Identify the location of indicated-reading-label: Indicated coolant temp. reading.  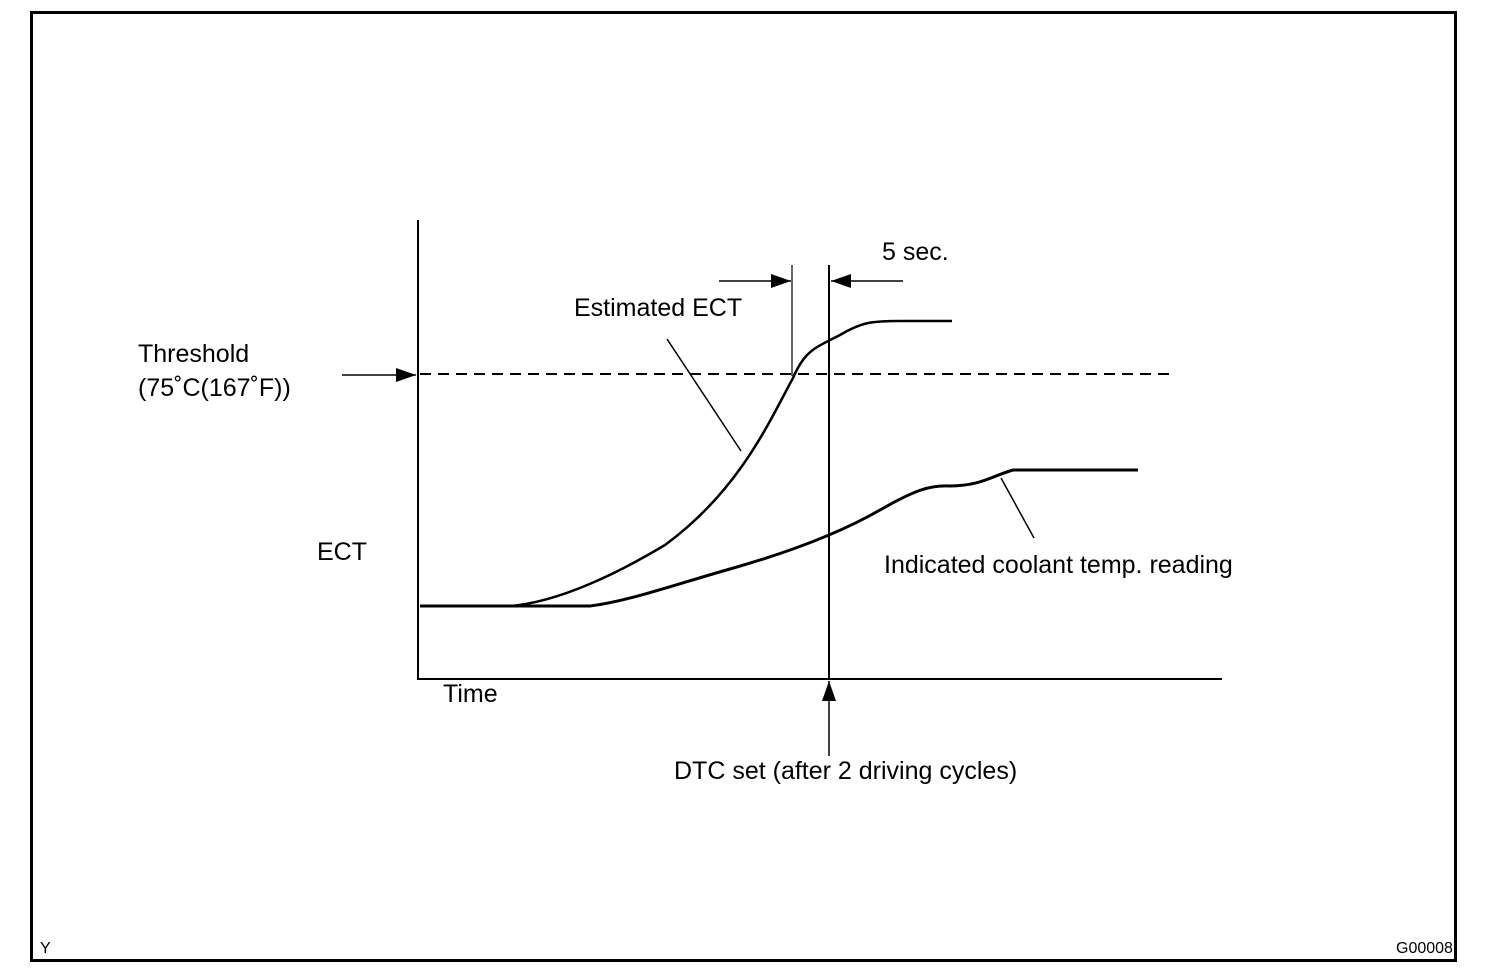
(1058, 565).